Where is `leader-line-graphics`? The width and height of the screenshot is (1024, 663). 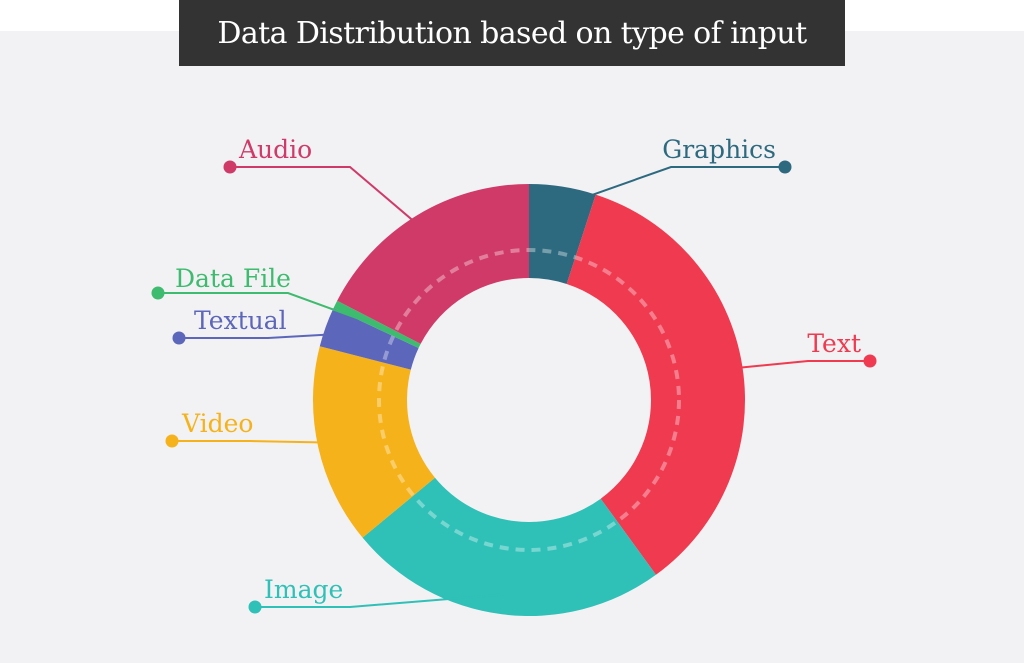 leader-line-graphics is located at coordinates (672, 187).